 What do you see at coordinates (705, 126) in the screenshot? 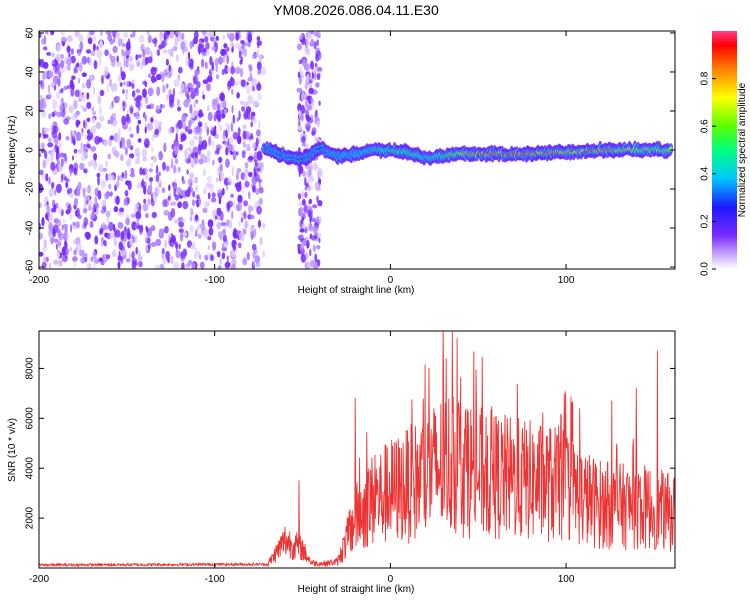
I see `colorbar-tick-label: 0.6` at bounding box center [705, 126].